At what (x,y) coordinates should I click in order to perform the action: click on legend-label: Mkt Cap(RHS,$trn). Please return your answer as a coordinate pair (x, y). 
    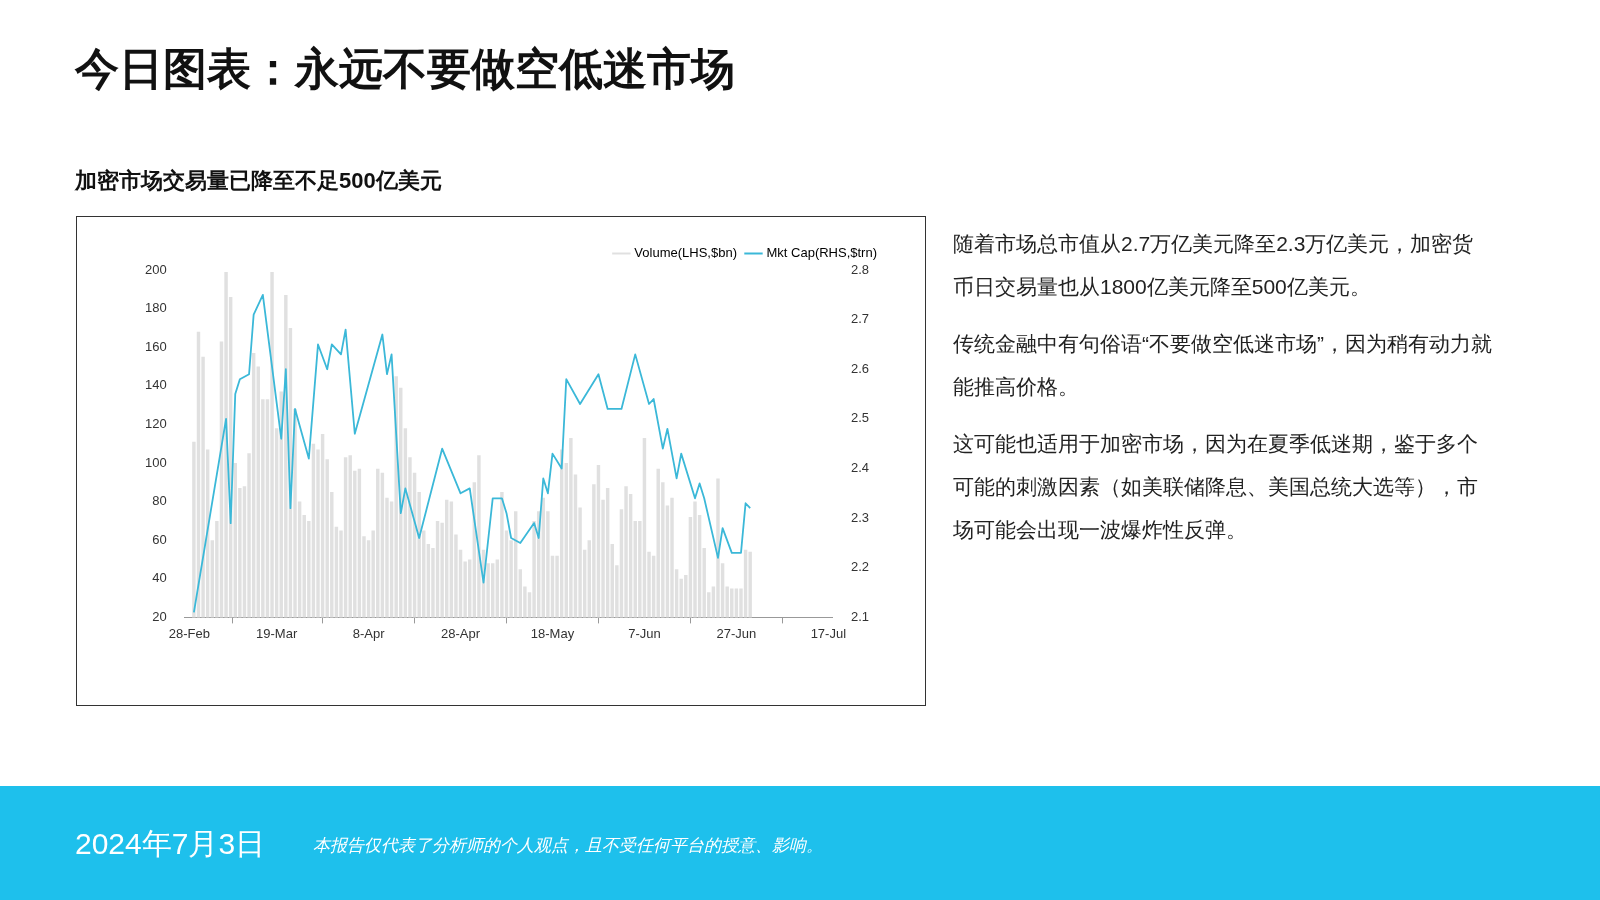
    Looking at the image, I should click on (822, 253).